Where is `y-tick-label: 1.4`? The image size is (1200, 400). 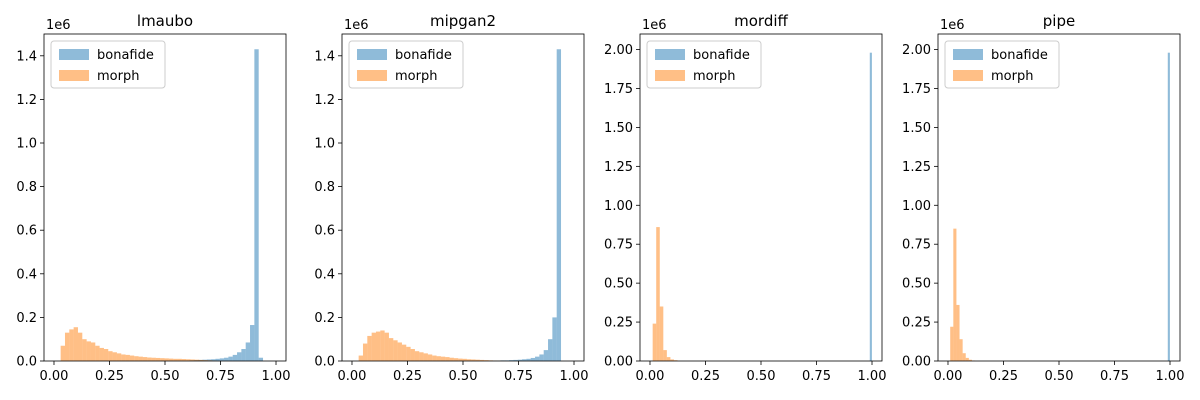 y-tick-label: 1.4 is located at coordinates (26, 56).